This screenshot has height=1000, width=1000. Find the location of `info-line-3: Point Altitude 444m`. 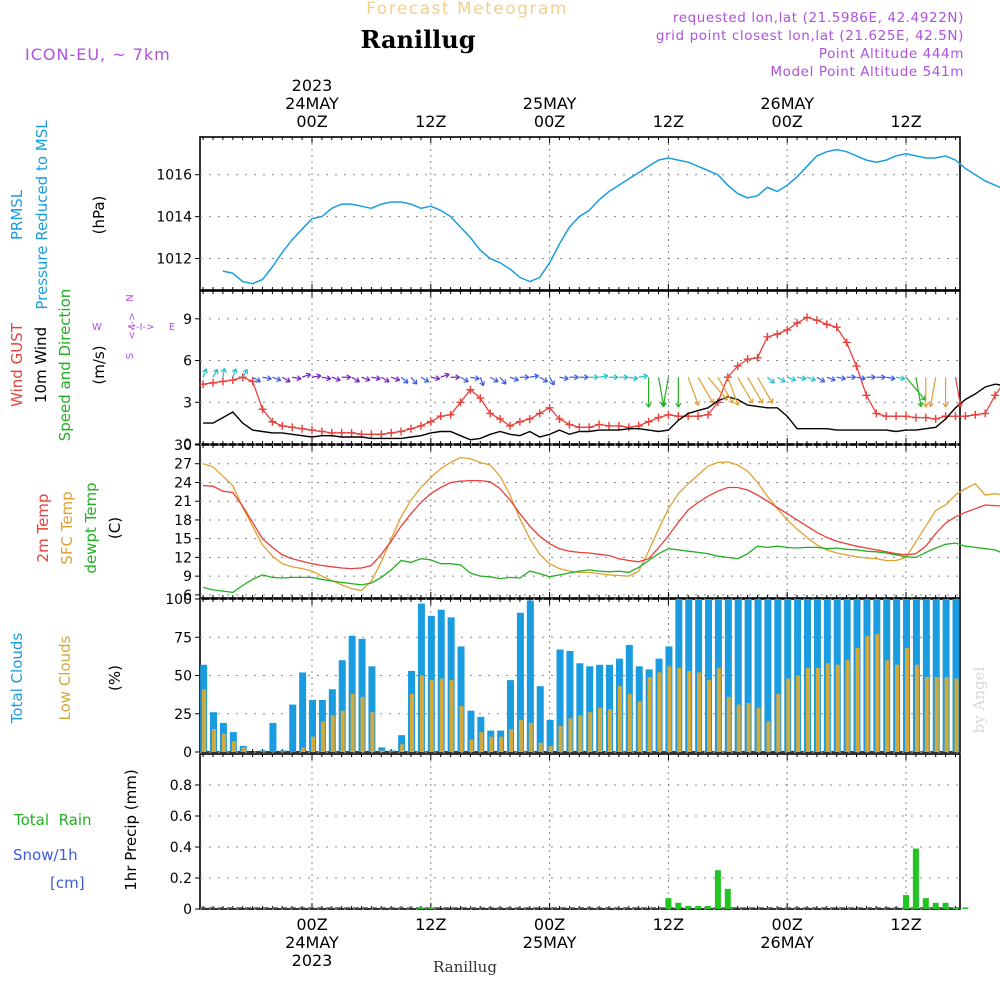

info-line-3: Point Altitude 444m is located at coordinates (891, 54).